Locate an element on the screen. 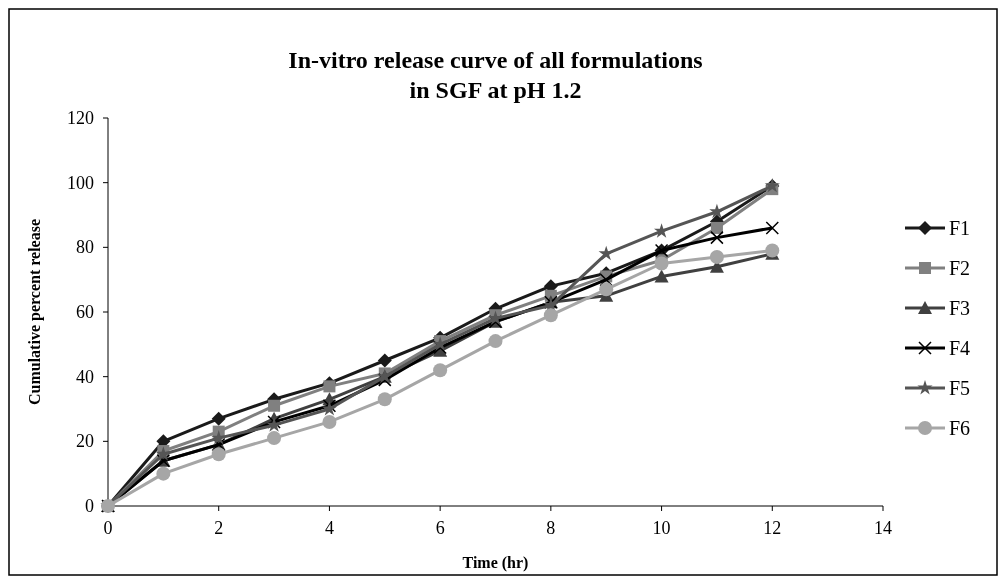  y-tick-label: 20 is located at coordinates (85, 441).